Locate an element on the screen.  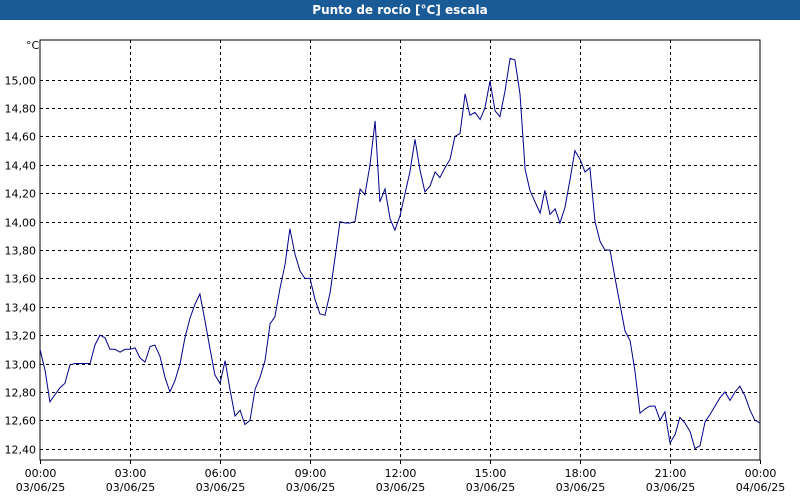
y-tick-label: 13,60 is located at coordinates (21, 279).